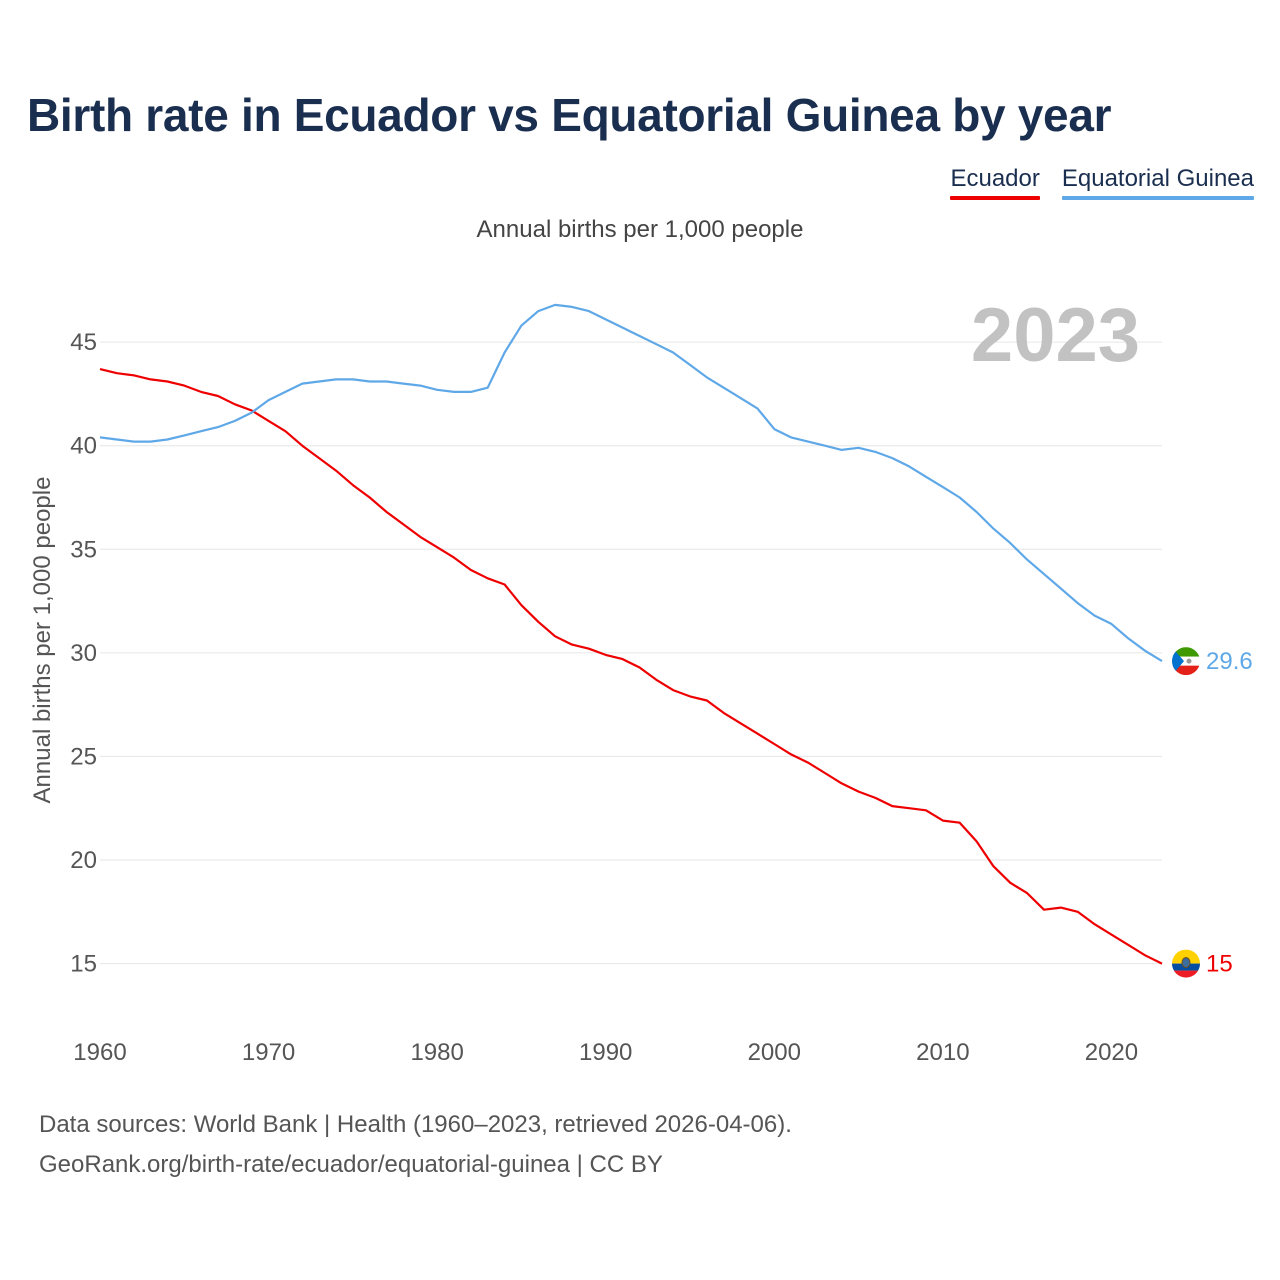  Describe the element at coordinates (99, 1052) in the screenshot. I see `x-tick-label: 1960` at that location.